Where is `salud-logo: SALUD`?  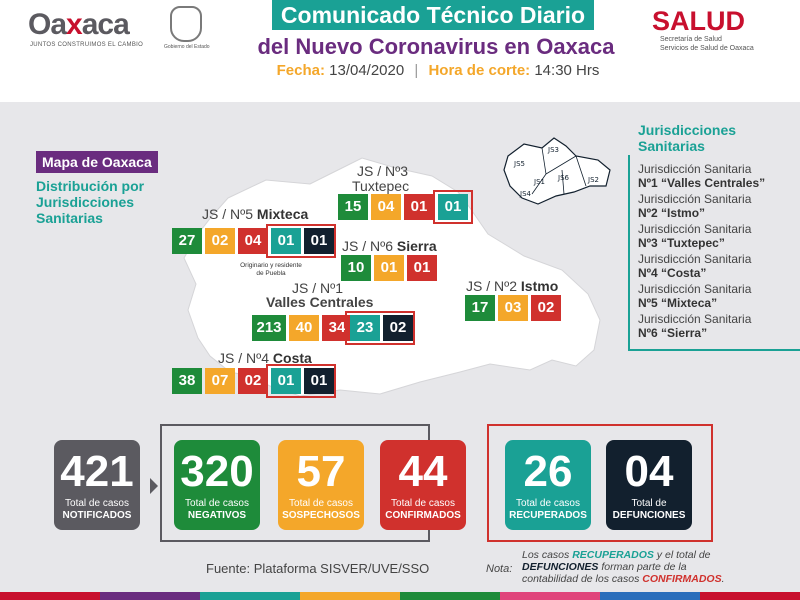 salud-logo: SALUD is located at coordinates (698, 21).